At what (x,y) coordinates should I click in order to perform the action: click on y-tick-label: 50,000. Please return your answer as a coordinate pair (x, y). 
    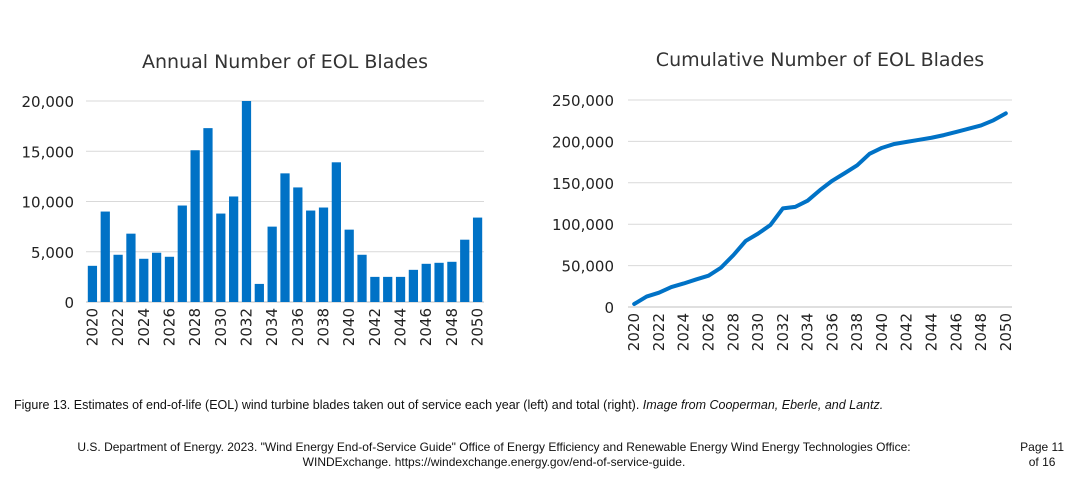
    Looking at the image, I should click on (588, 267).